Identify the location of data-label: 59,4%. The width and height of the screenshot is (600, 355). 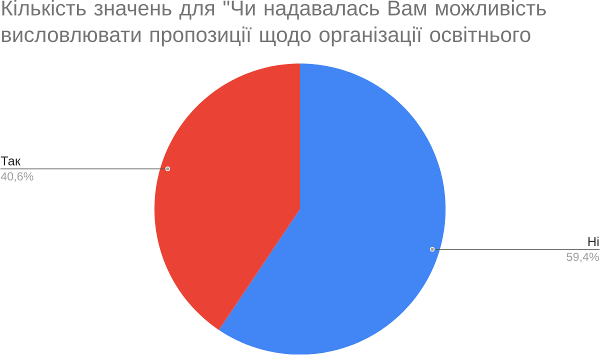
(582, 257).